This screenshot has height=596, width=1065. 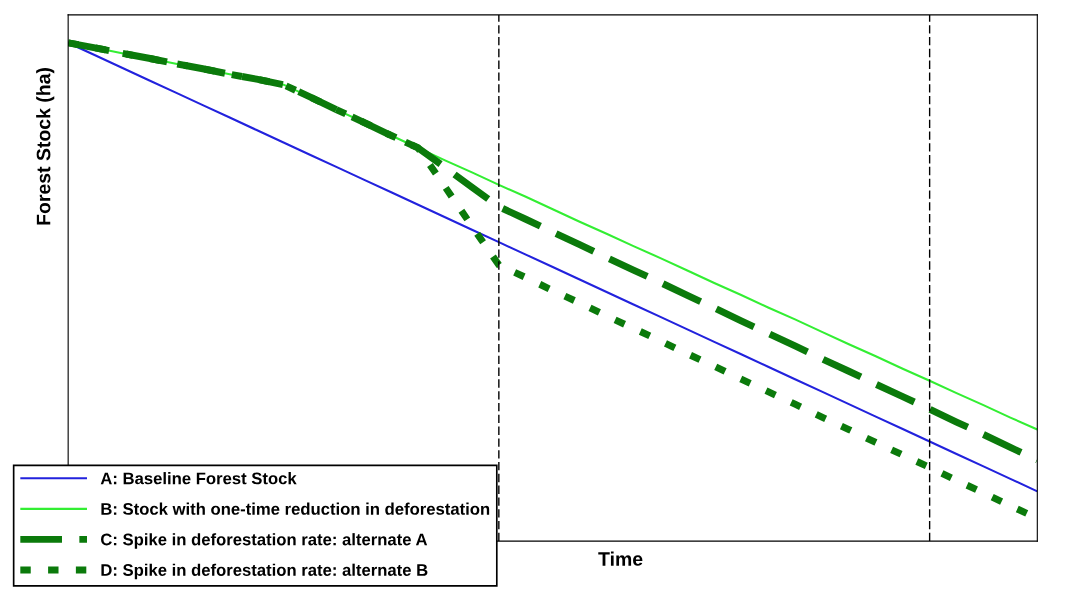 I want to click on legend-label: B: Stock with one-time reduction in deforestation, so click(x=295, y=508).